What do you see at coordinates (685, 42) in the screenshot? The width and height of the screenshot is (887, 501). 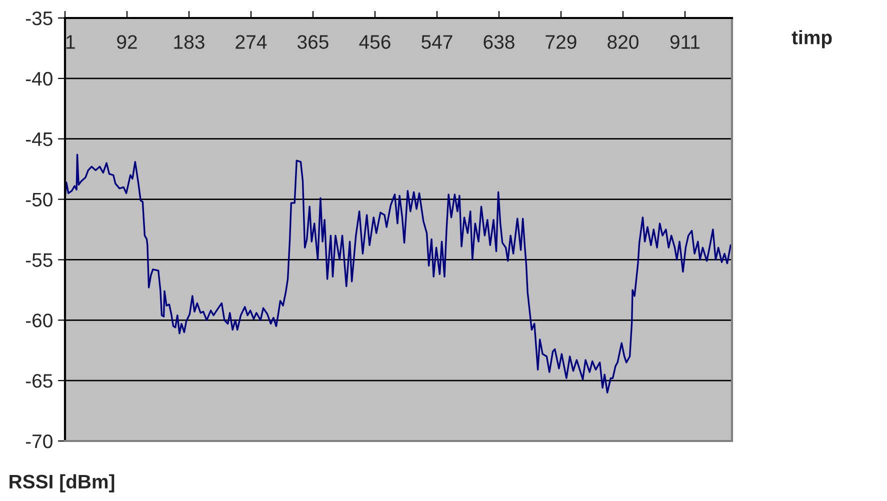 I see `x-tick-label: 911` at bounding box center [685, 42].